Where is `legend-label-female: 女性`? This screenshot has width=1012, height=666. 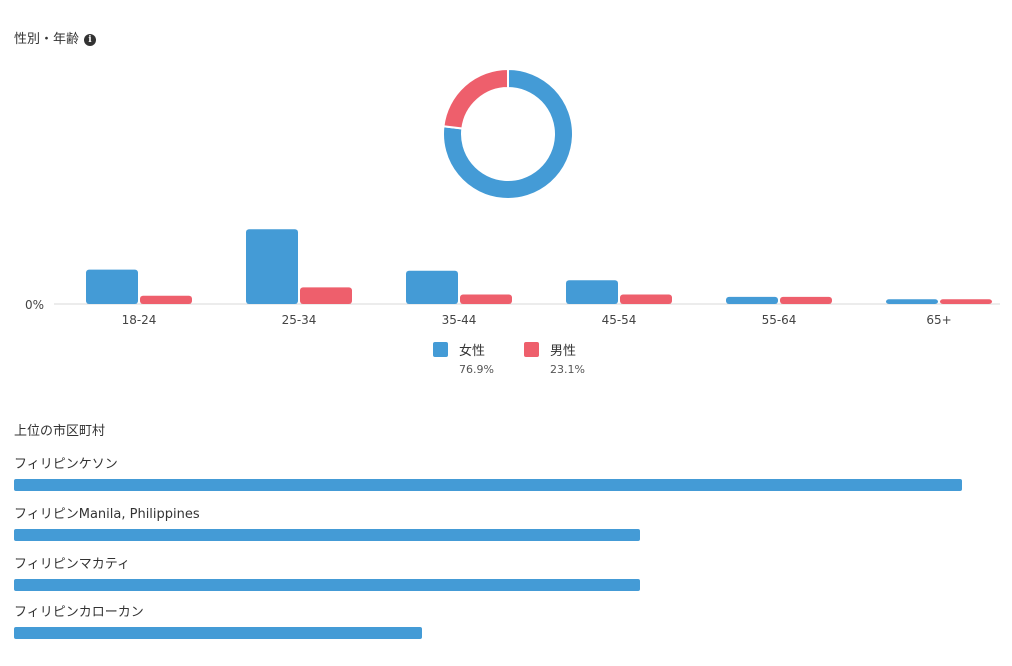
legend-label-female: 女性 is located at coordinates (472, 351).